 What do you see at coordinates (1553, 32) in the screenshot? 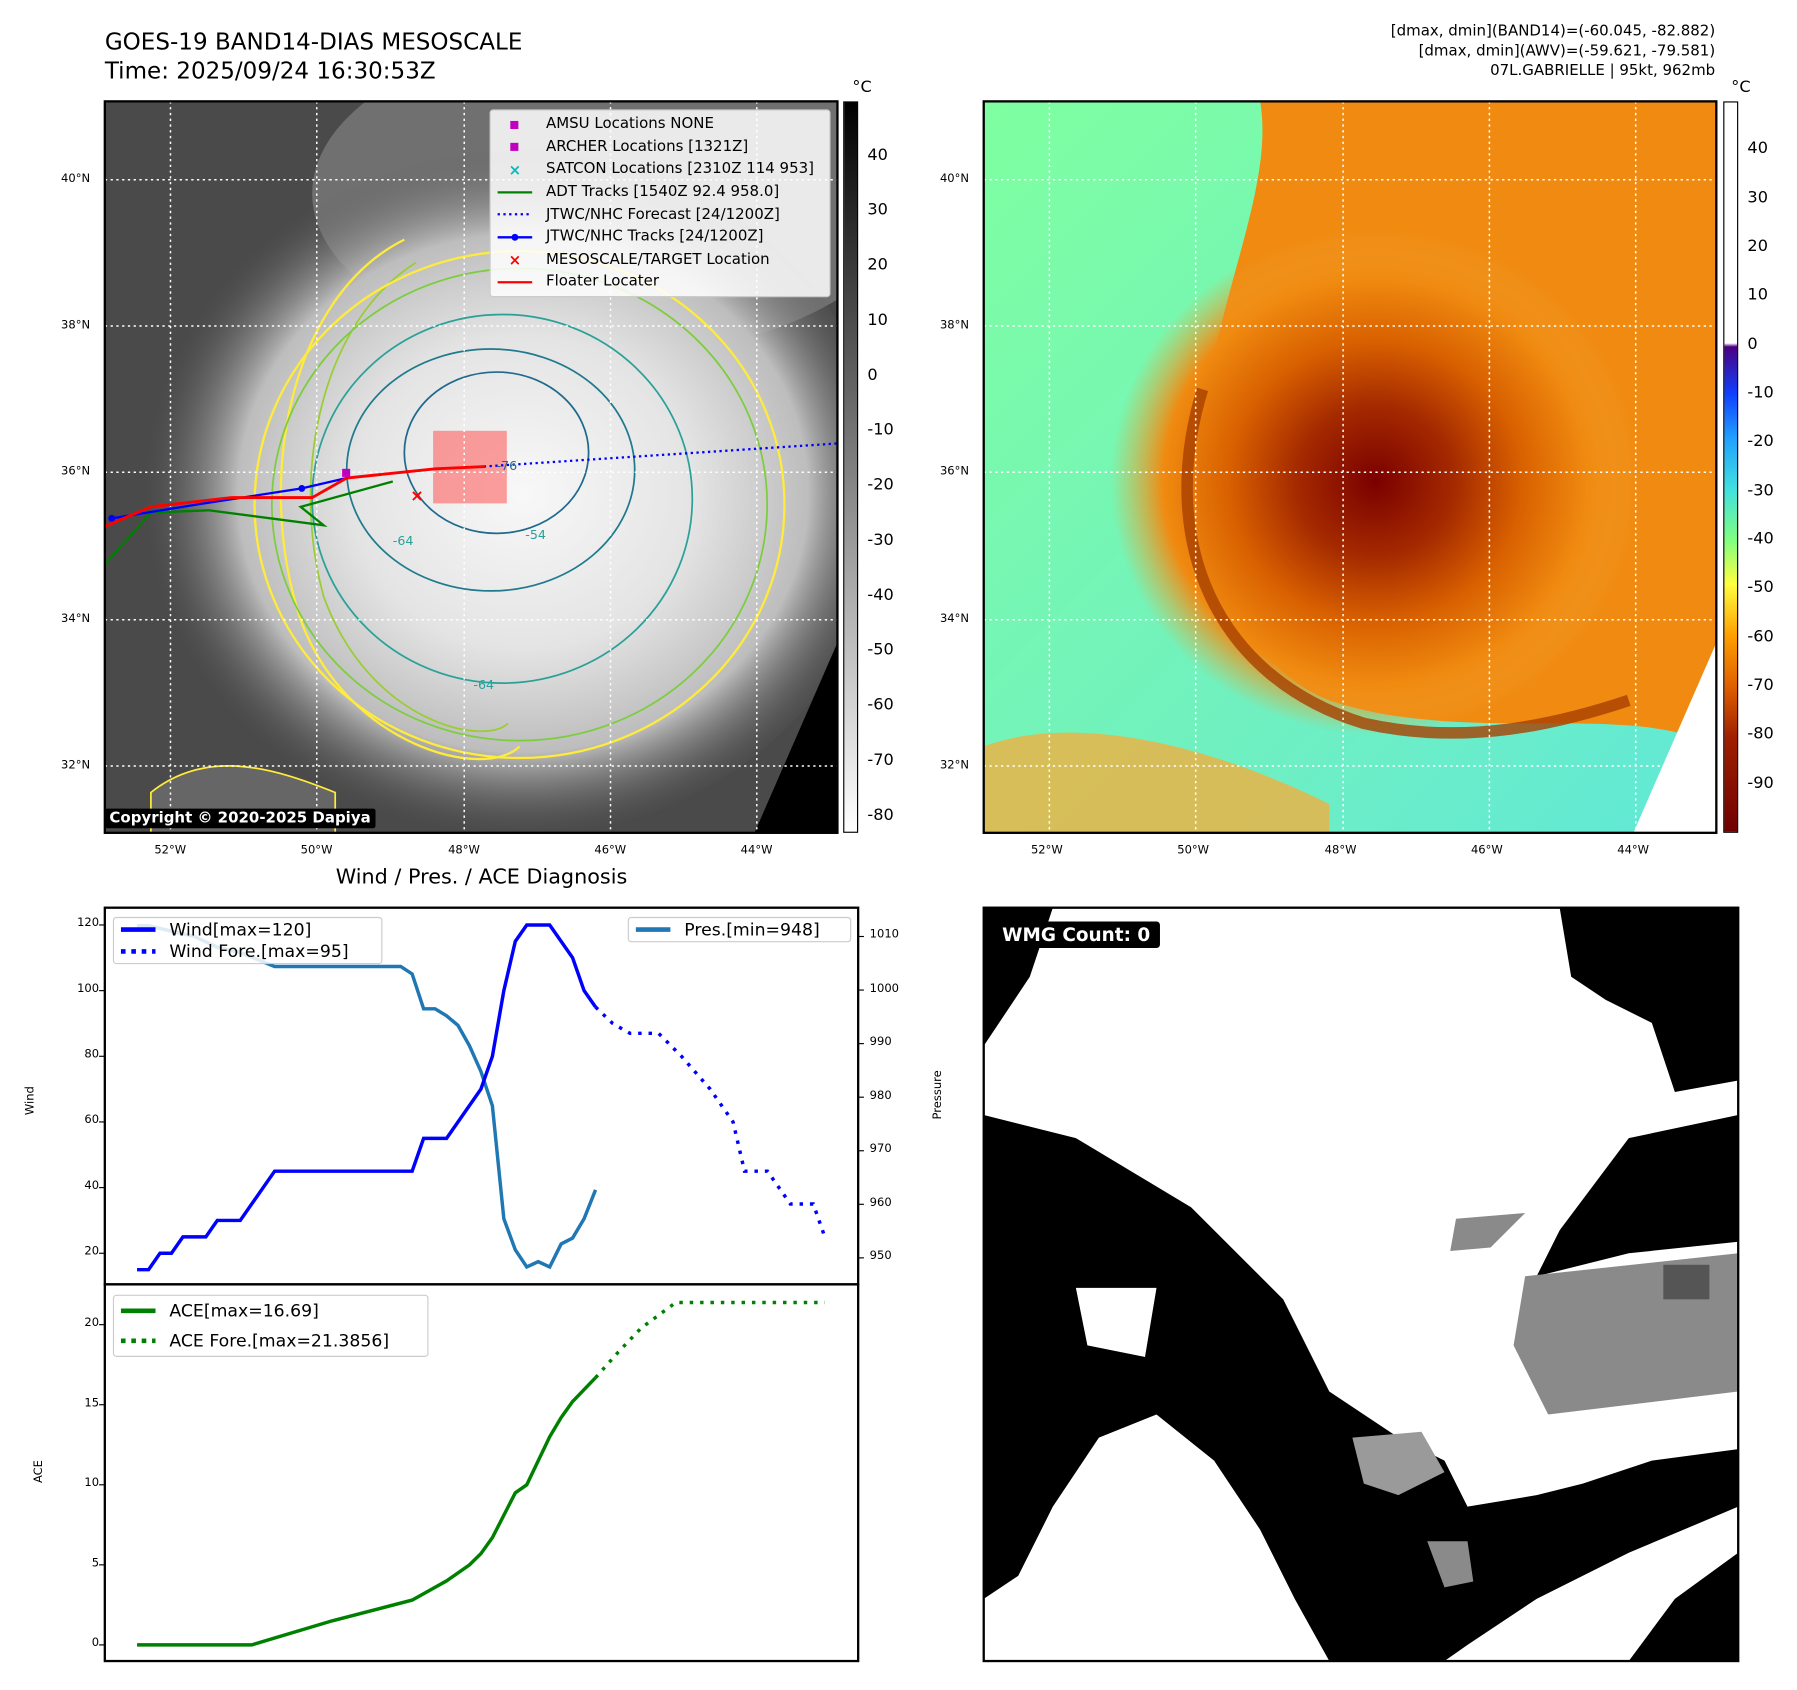
I see `info-band14: [dmax, dmin](BAND14)=(-60.045, -82.882)` at bounding box center [1553, 32].